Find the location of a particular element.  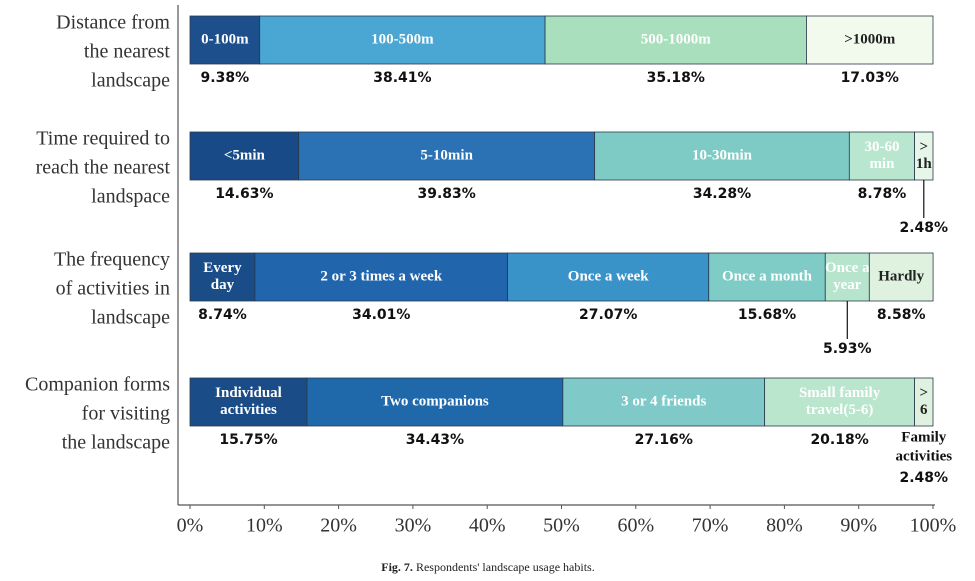

value-label: 38.41% is located at coordinates (402, 78).